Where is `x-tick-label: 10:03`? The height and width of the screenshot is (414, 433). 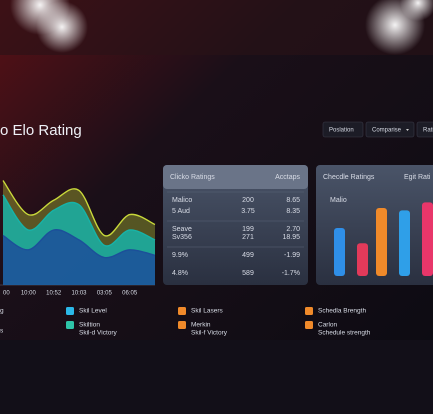
x-tick-label: 10:03 is located at coordinates (79, 294).